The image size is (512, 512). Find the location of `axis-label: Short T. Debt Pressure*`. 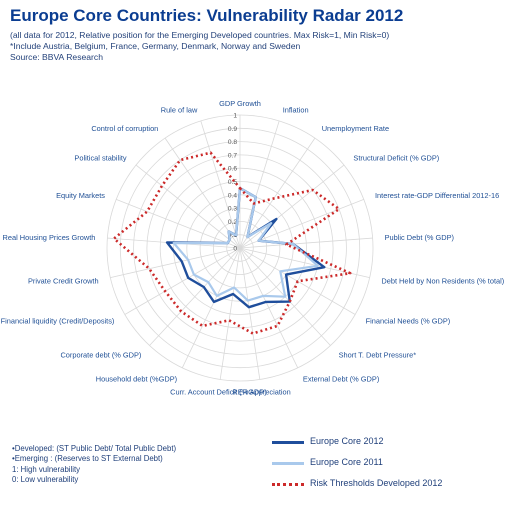

axis-label: Short T. Debt Pressure* is located at coordinates (378, 354).